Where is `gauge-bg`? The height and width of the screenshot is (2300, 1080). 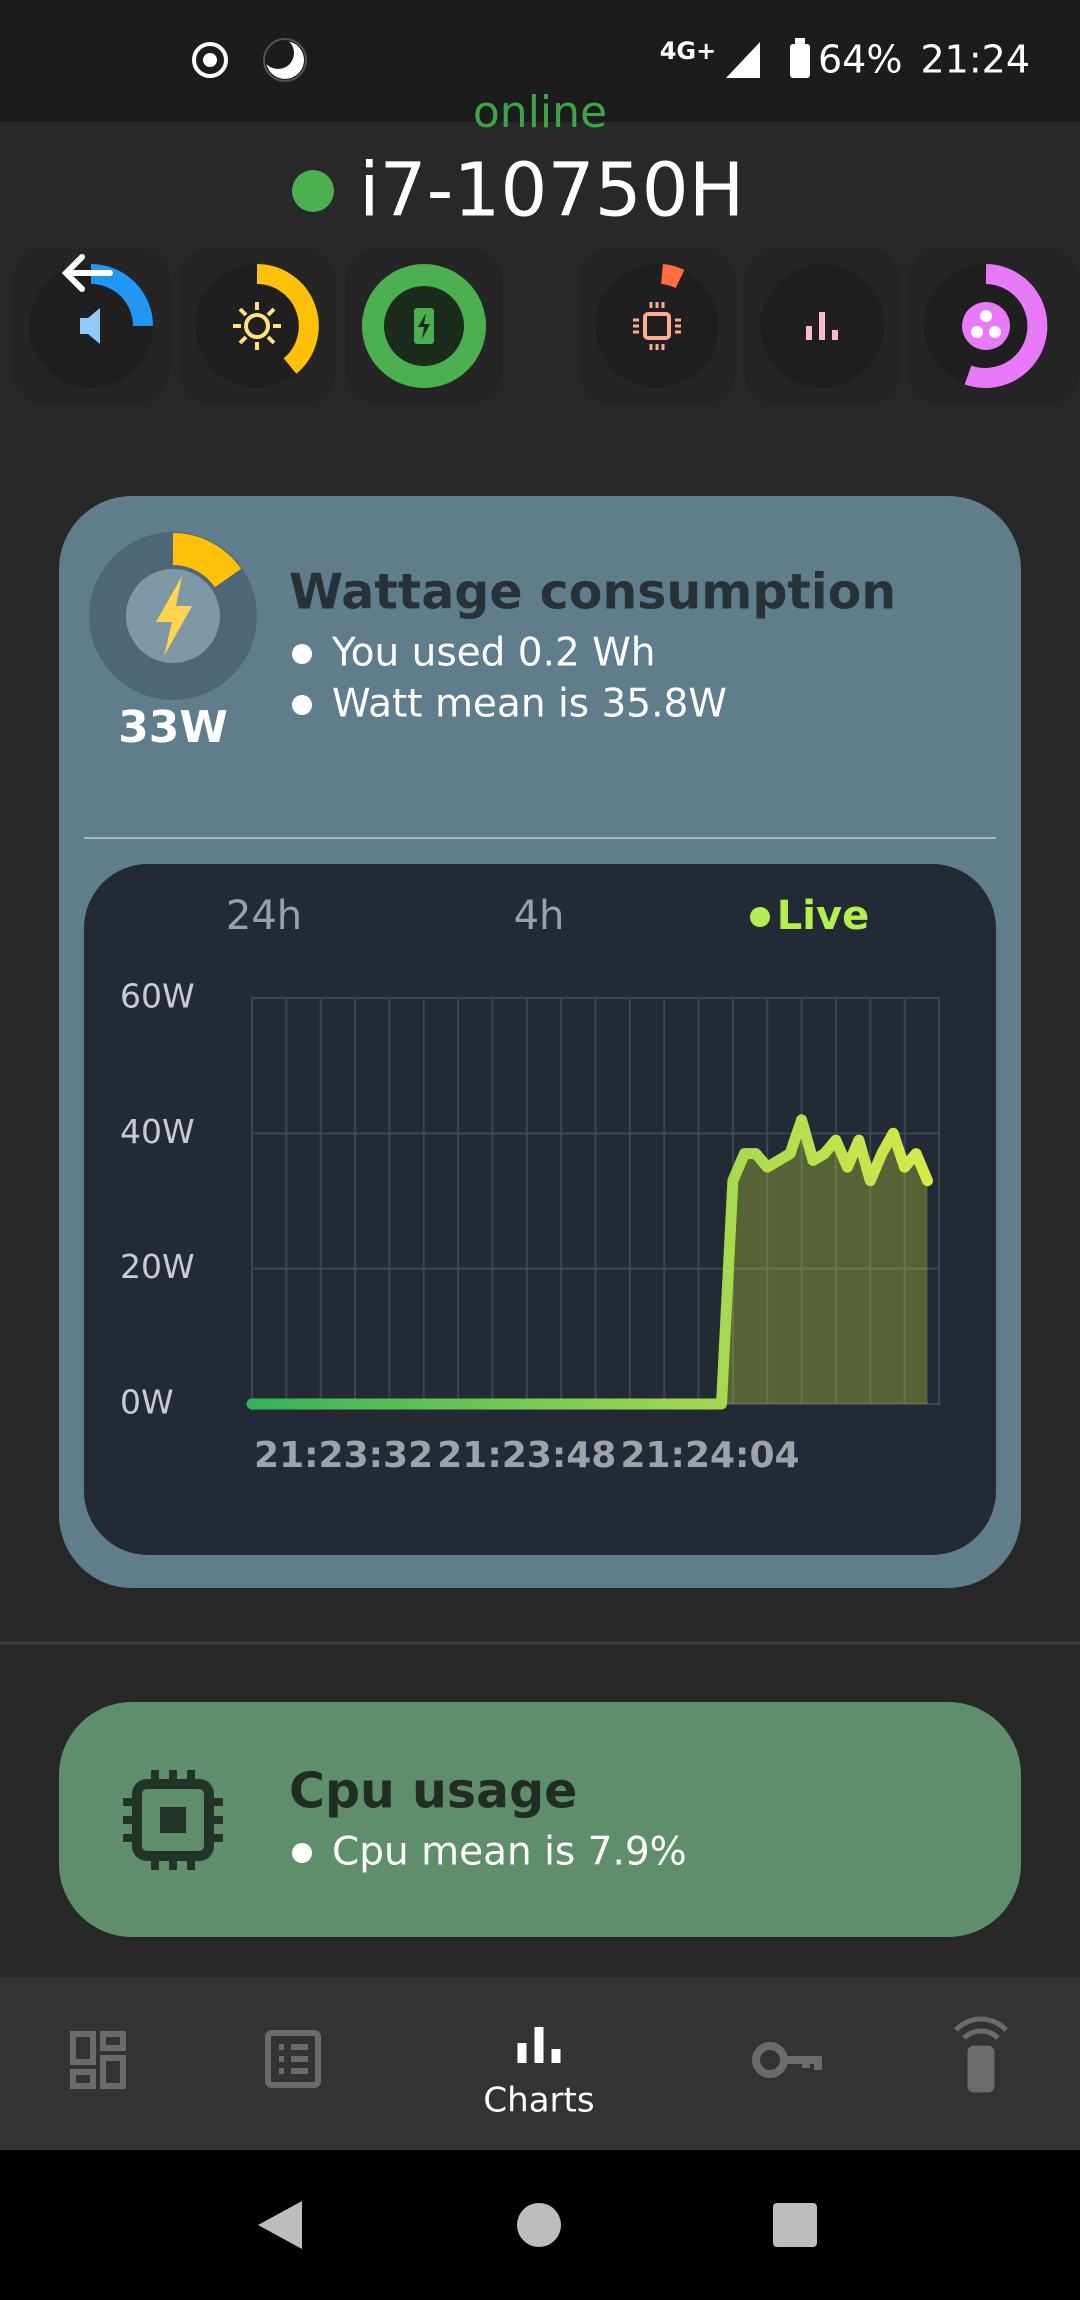
gauge-bg is located at coordinates (657, 326).